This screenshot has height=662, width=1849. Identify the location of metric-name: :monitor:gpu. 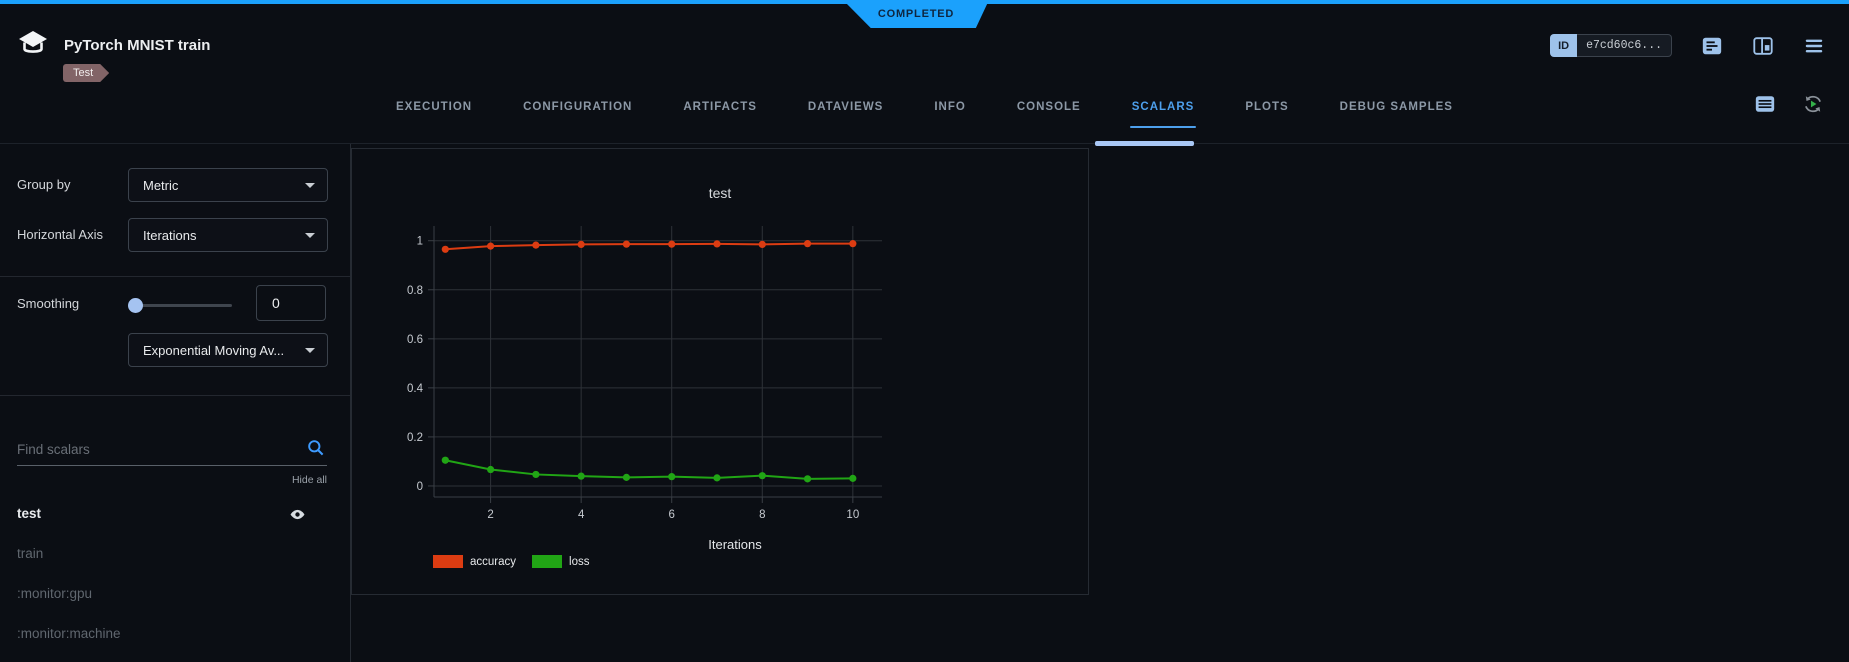
(55, 593).